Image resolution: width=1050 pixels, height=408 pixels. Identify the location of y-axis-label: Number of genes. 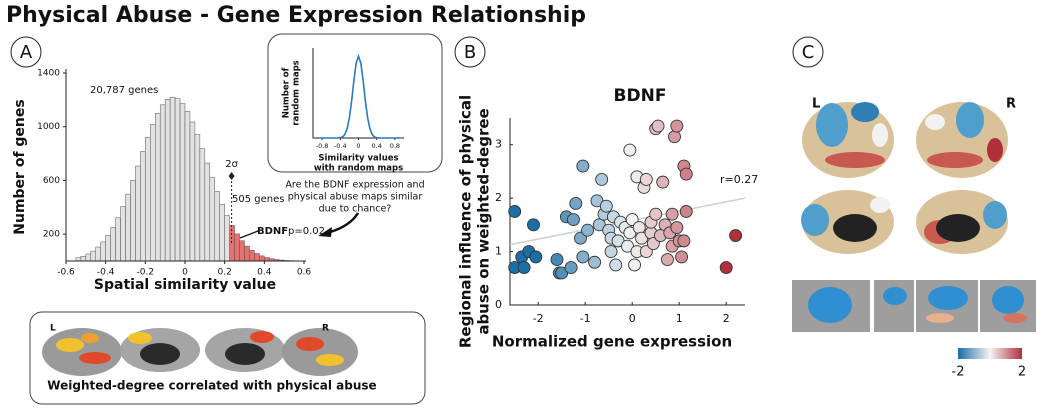
(20, 166).